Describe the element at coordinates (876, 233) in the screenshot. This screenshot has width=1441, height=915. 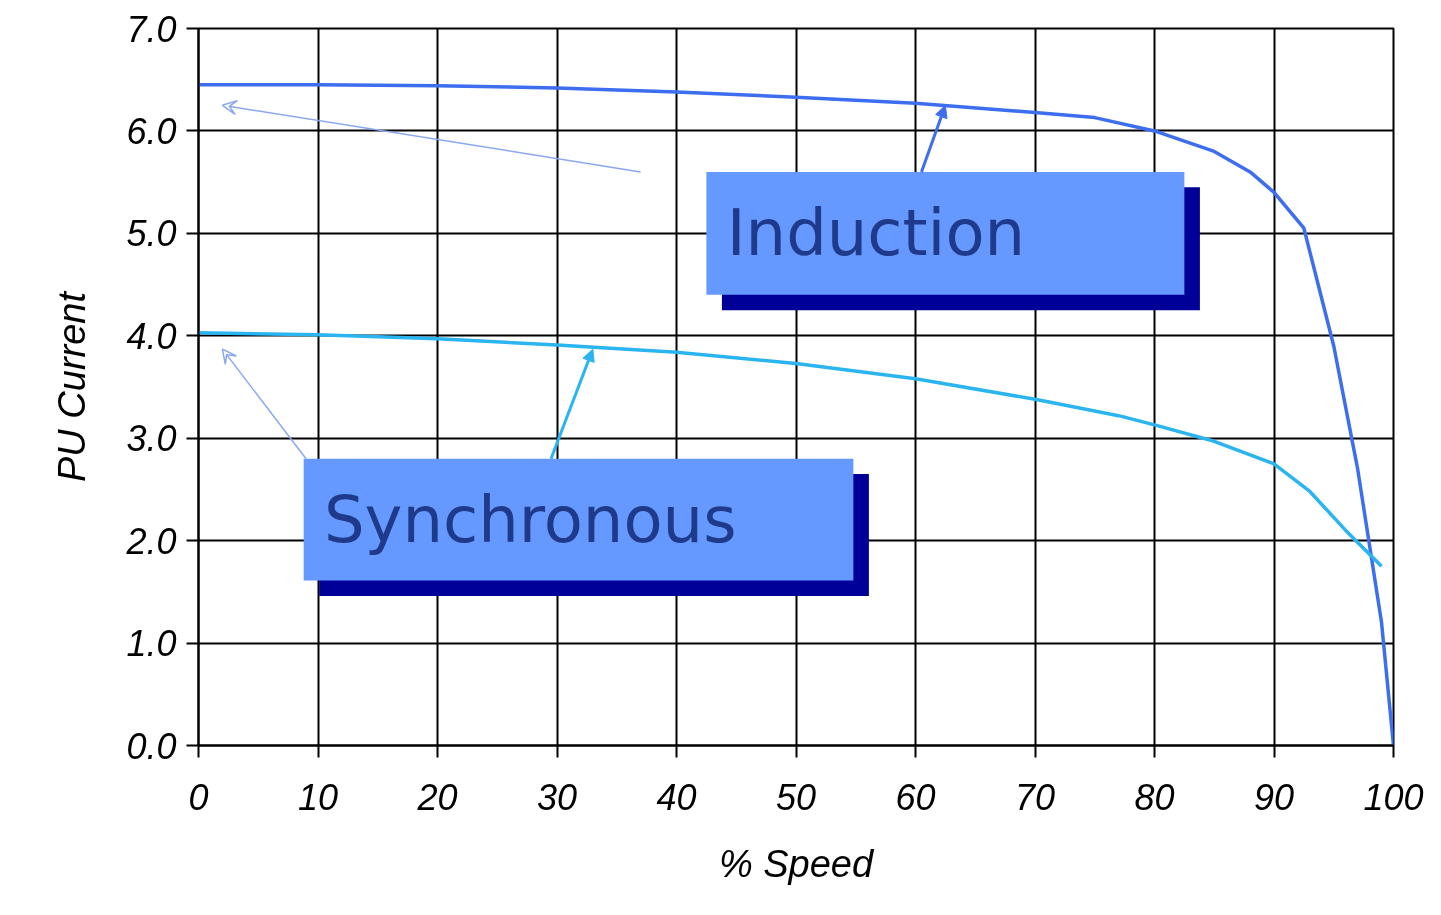
I see `annotation: Induction` at that location.